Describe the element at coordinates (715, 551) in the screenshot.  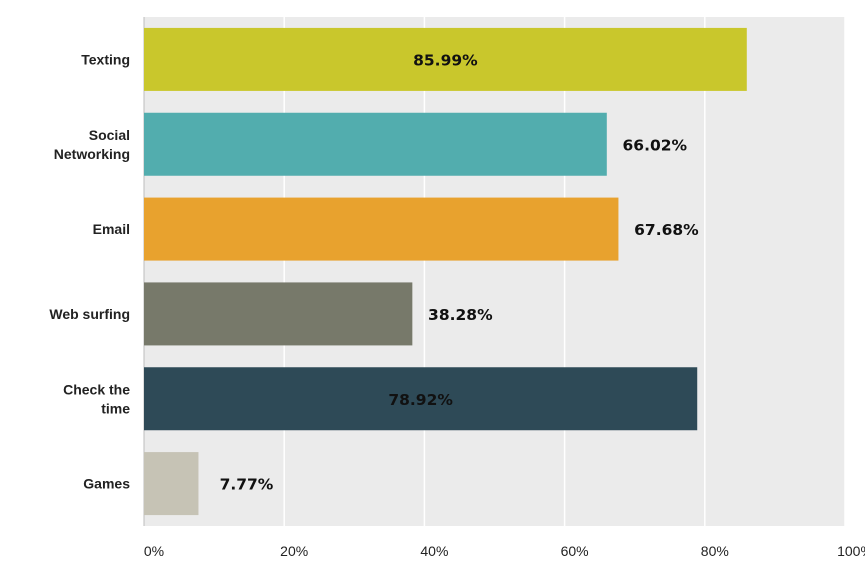
I see `x-tick-label: 80%` at that location.